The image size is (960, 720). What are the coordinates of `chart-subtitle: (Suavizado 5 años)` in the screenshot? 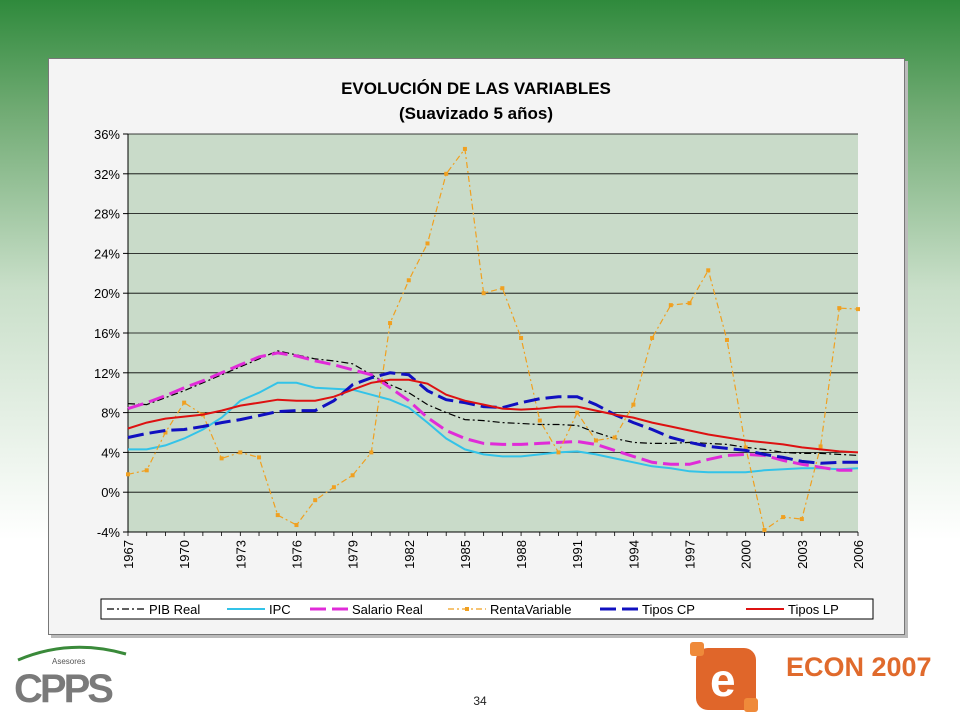 It's located at (476, 113).